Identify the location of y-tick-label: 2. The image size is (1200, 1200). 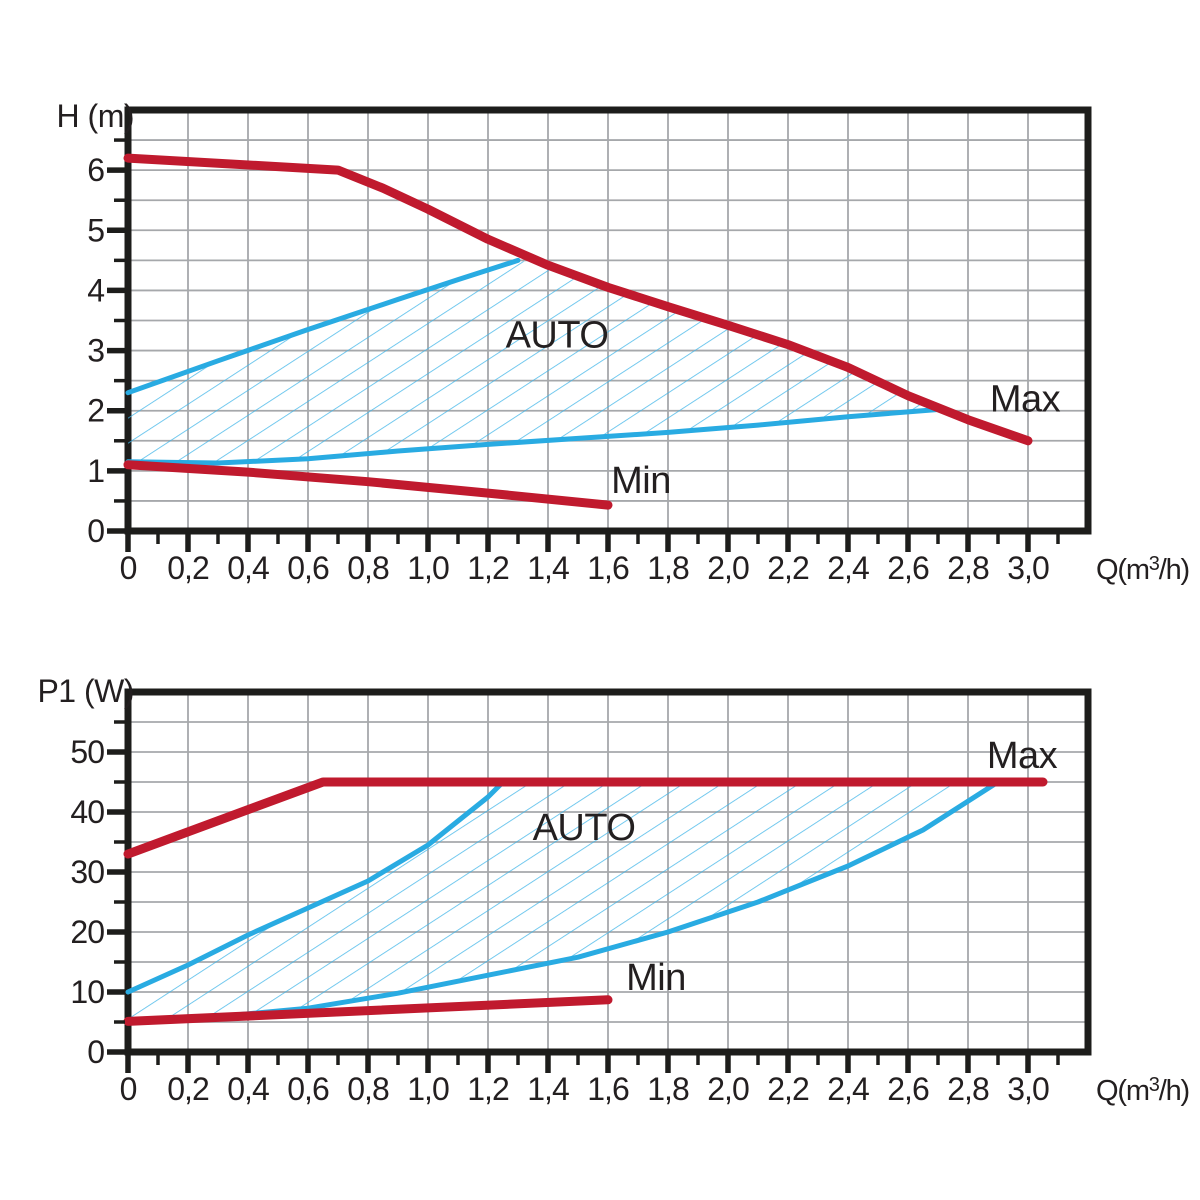
(95, 411).